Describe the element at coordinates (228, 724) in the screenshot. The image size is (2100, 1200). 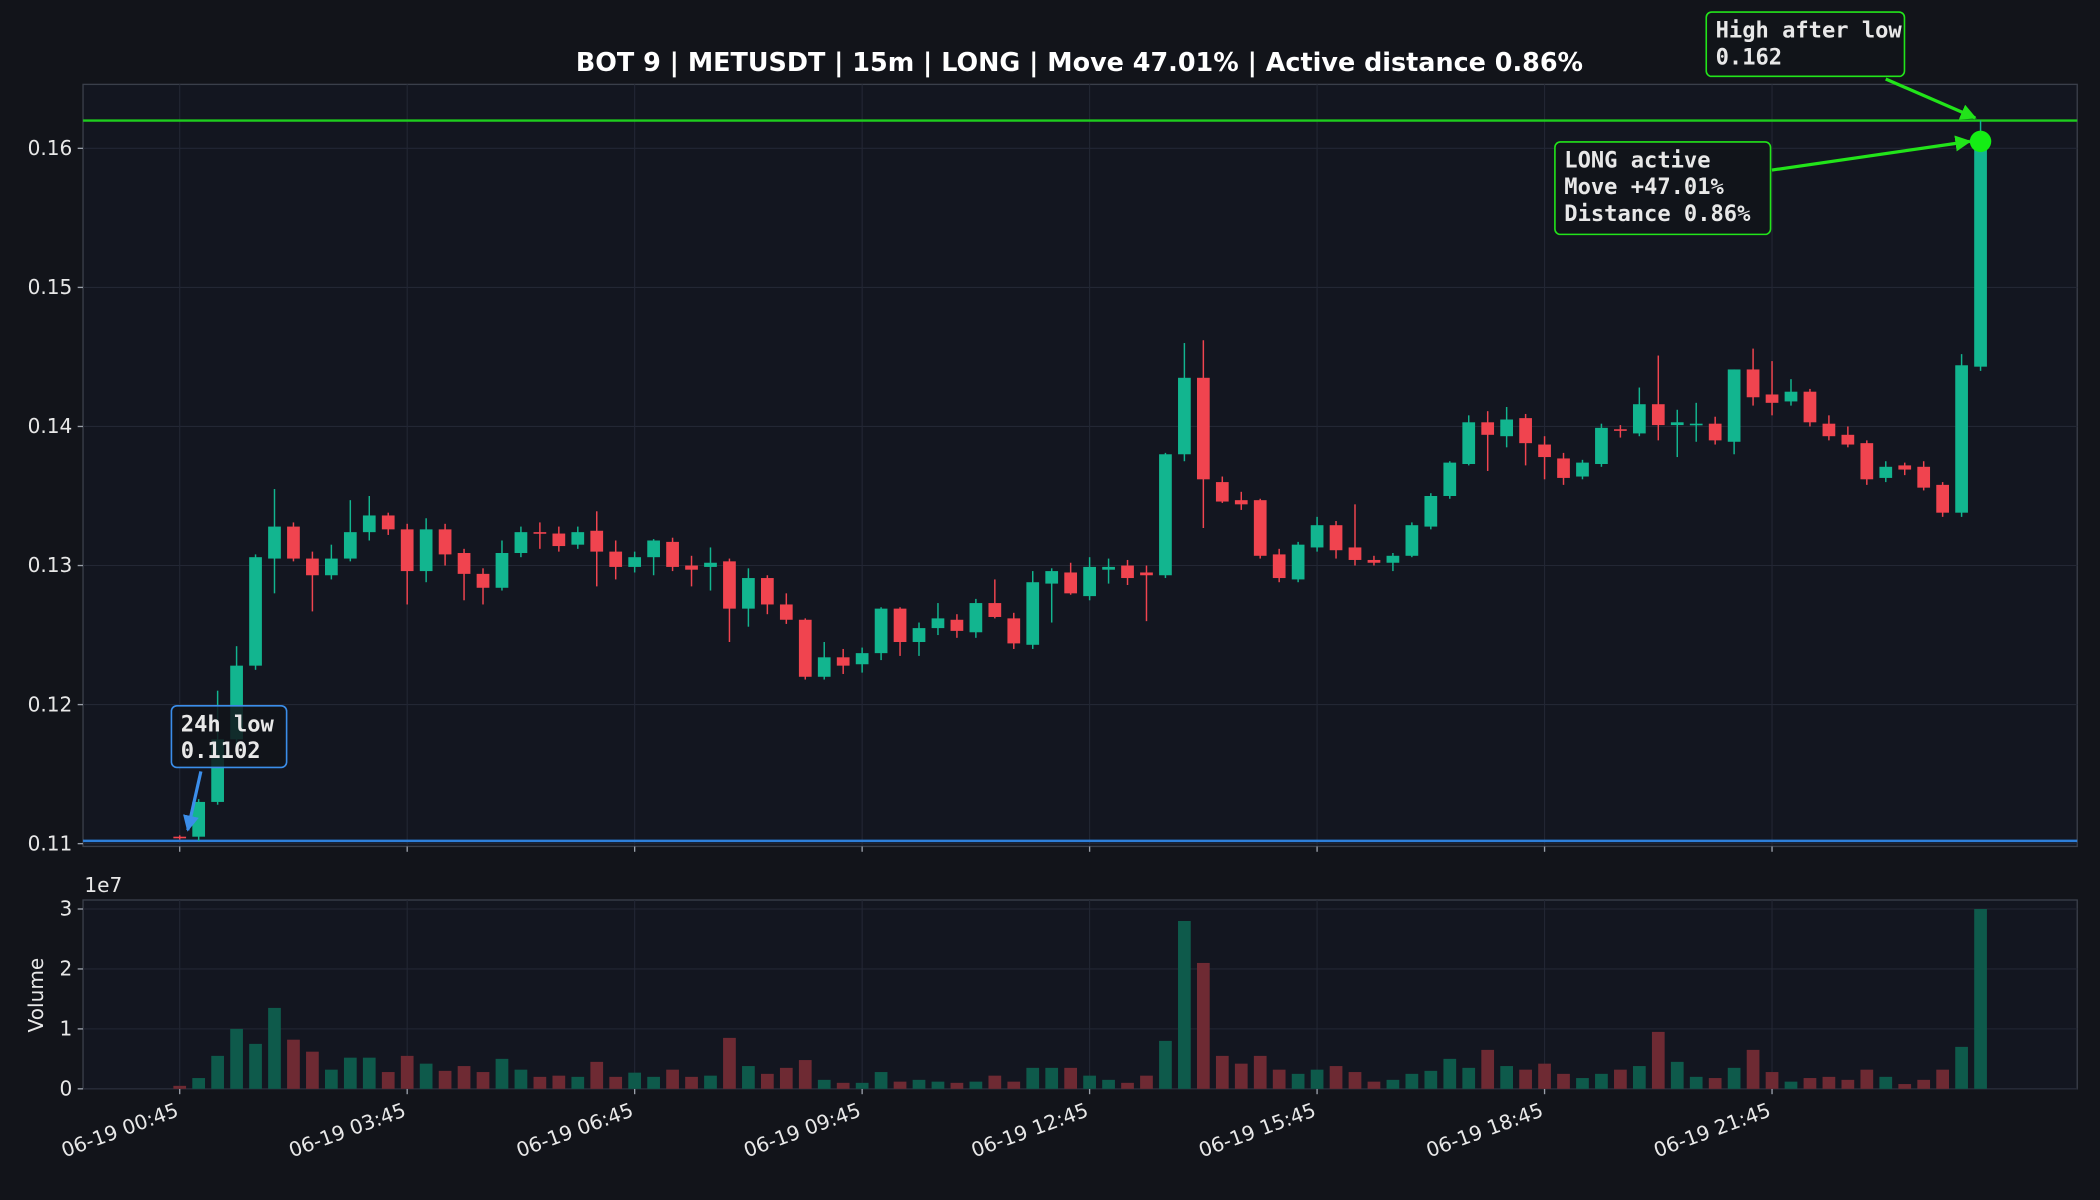
I see `annotation-text: 24h low` at that location.